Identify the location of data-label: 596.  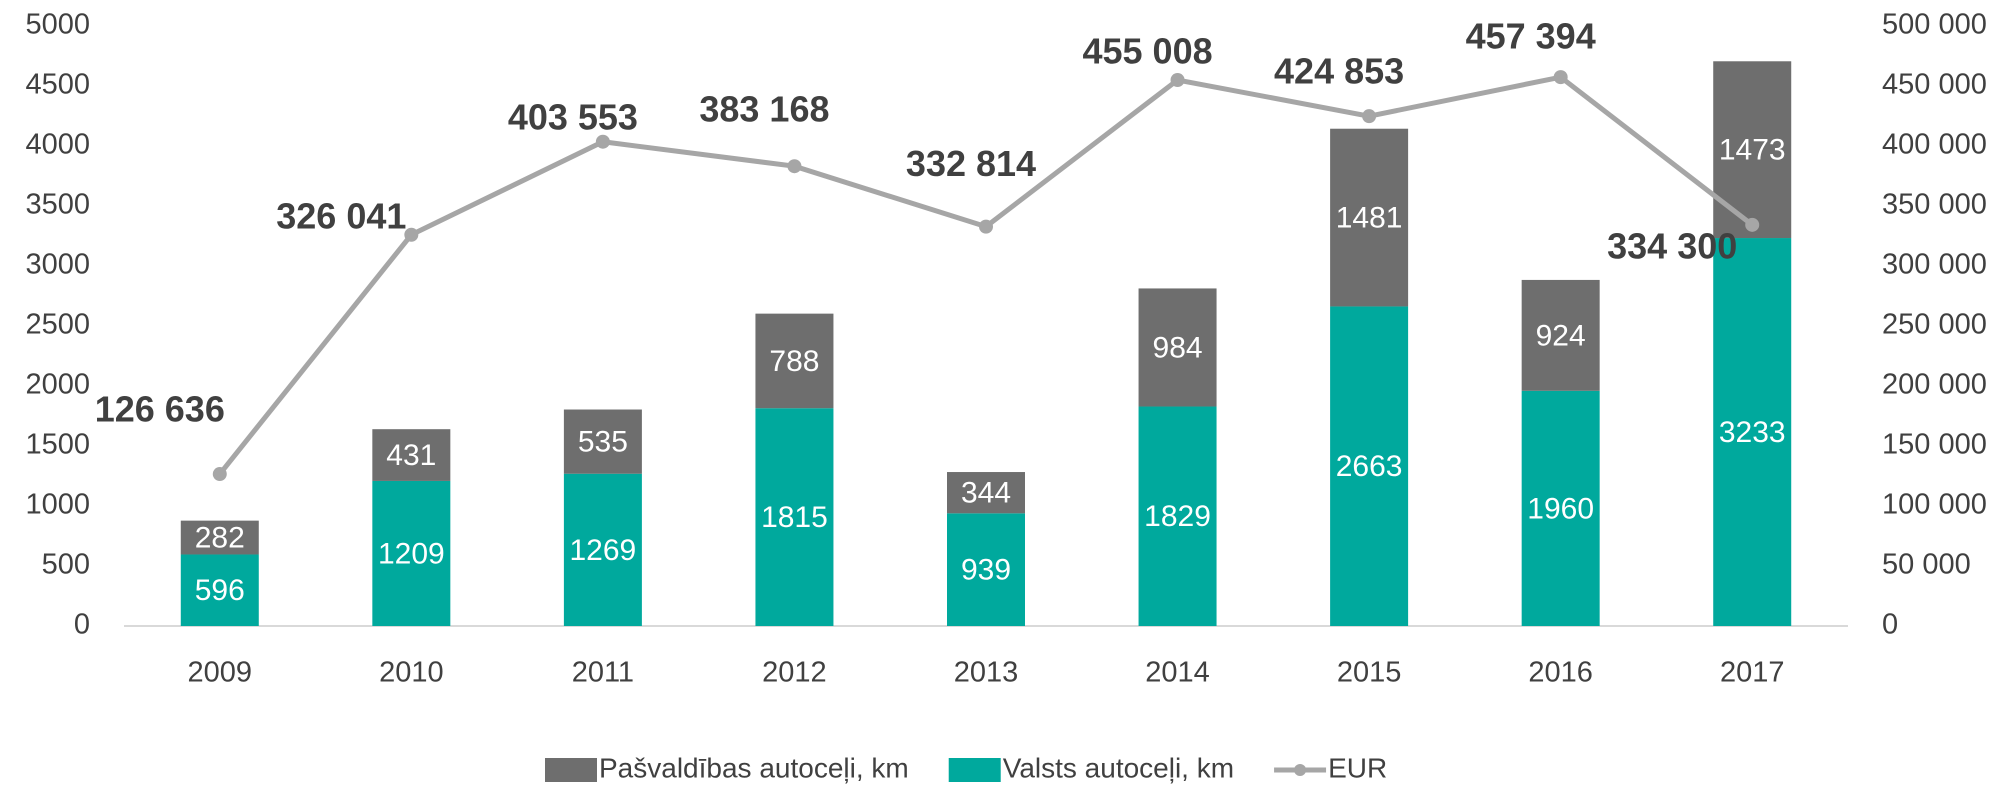
(220, 590).